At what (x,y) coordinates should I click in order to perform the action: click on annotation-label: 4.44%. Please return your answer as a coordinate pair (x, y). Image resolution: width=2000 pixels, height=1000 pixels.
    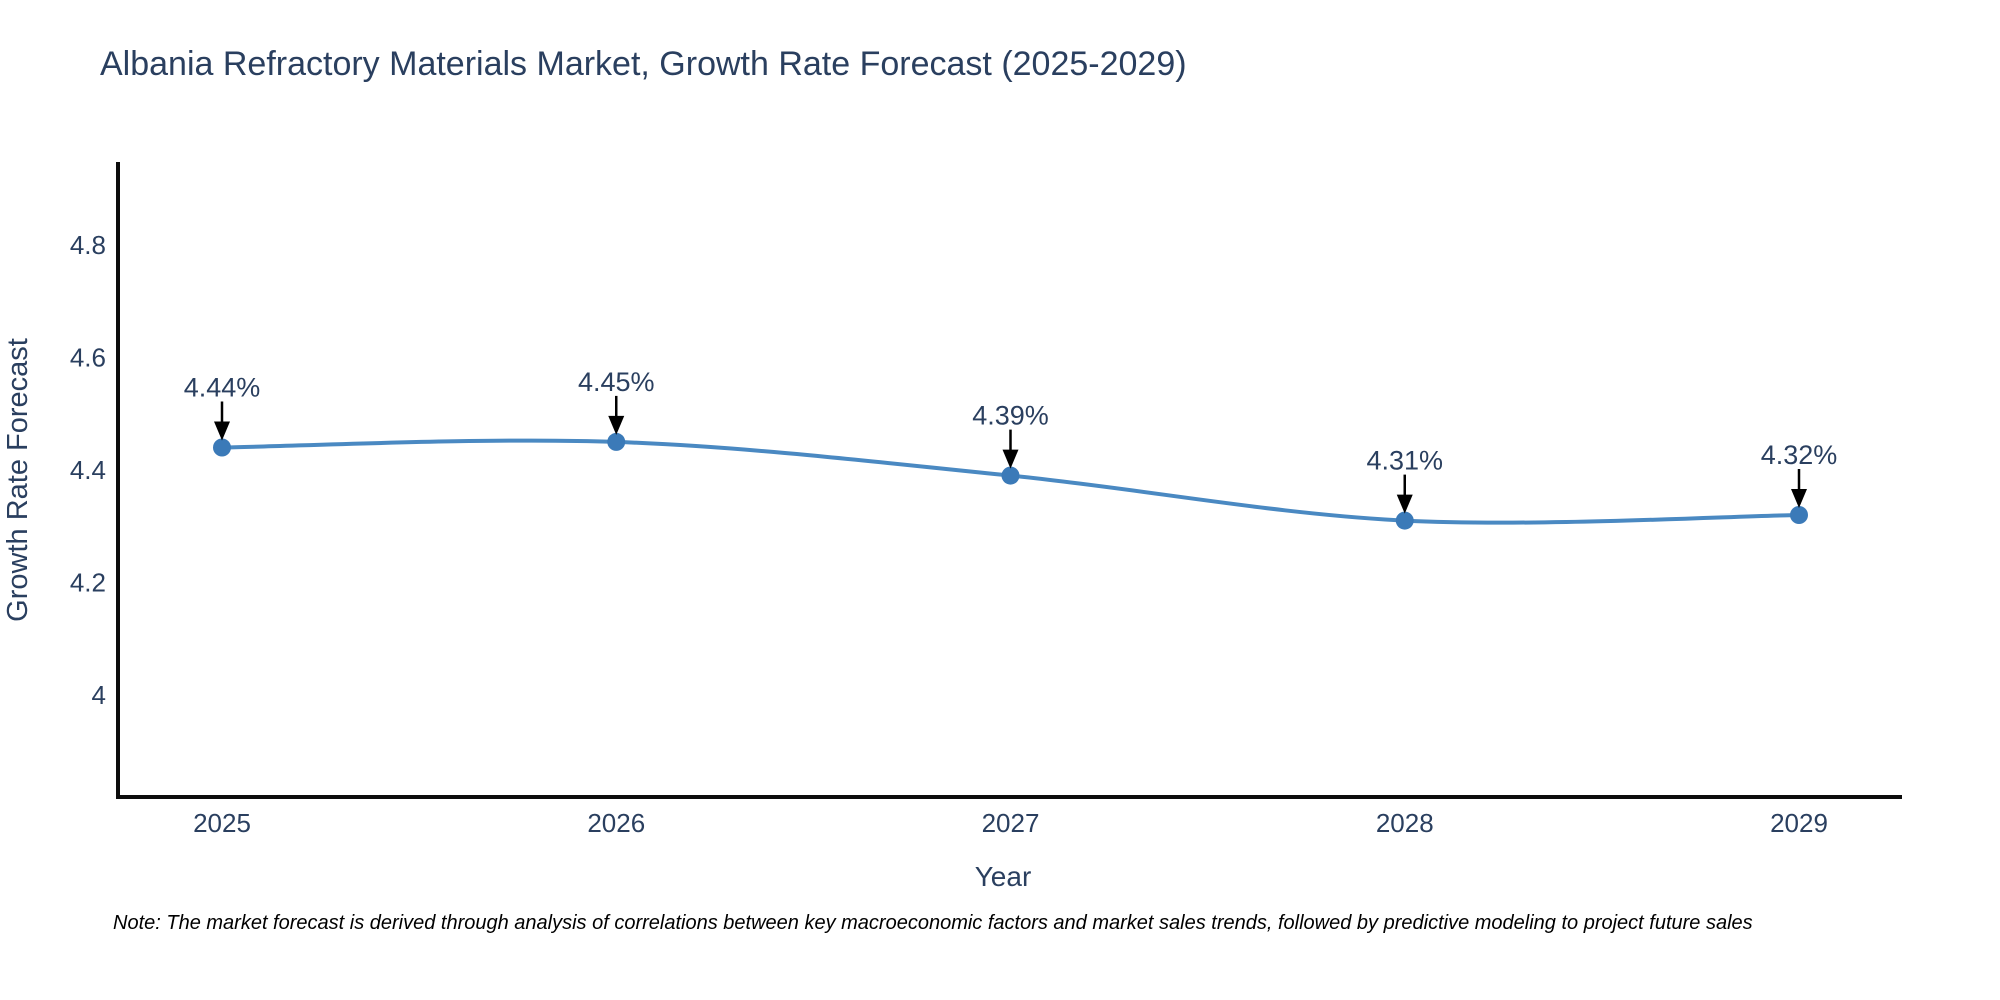
    Looking at the image, I should click on (222, 388).